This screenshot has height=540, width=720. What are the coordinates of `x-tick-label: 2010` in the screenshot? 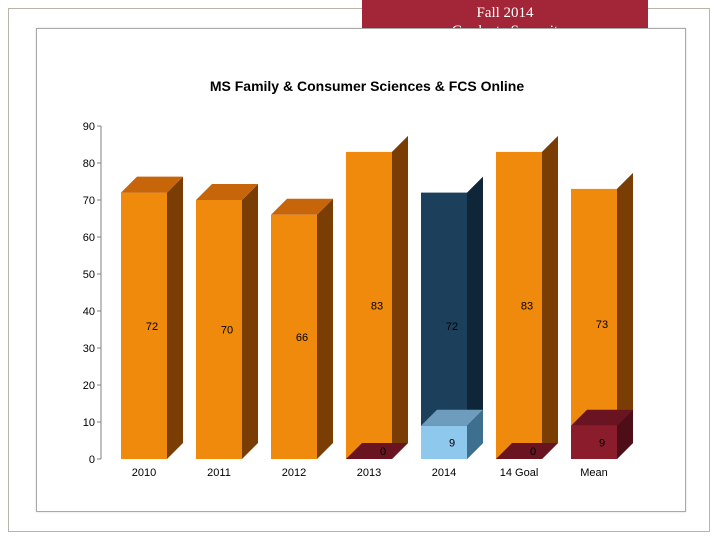 It's located at (144, 473).